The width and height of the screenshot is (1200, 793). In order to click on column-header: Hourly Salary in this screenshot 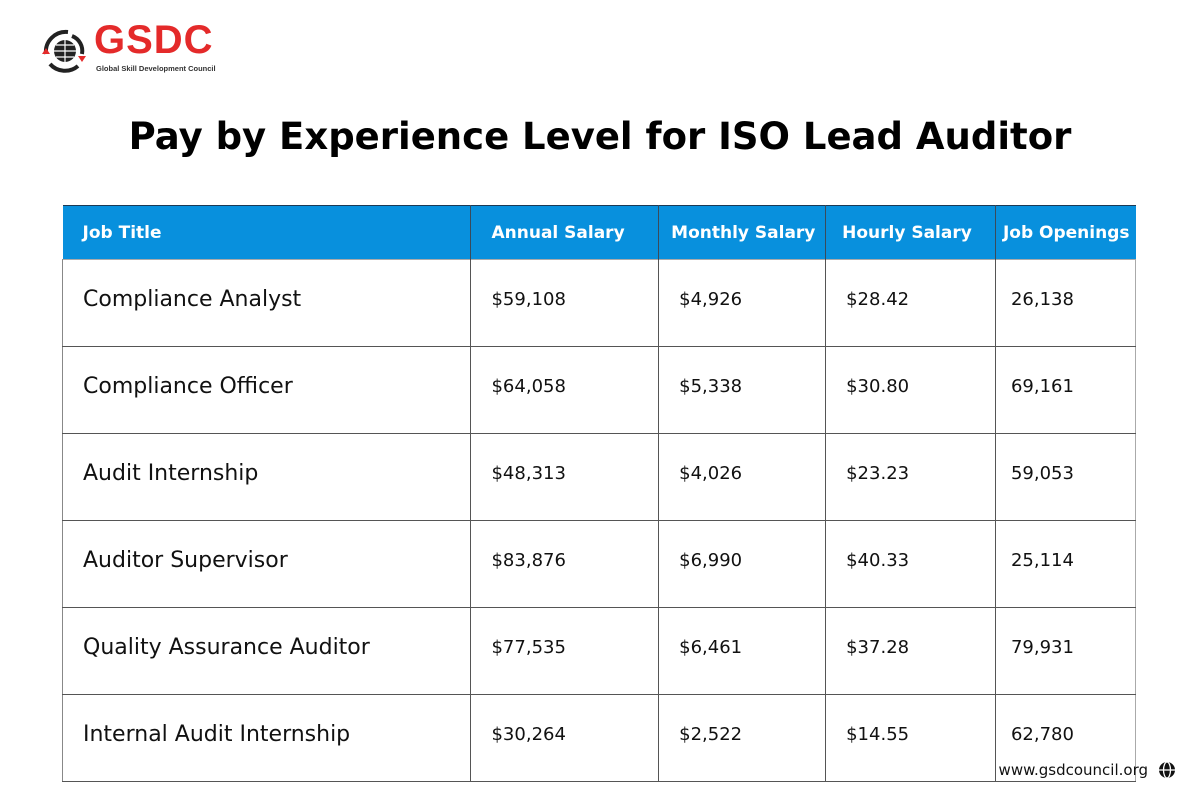, I will do `click(910, 232)`.